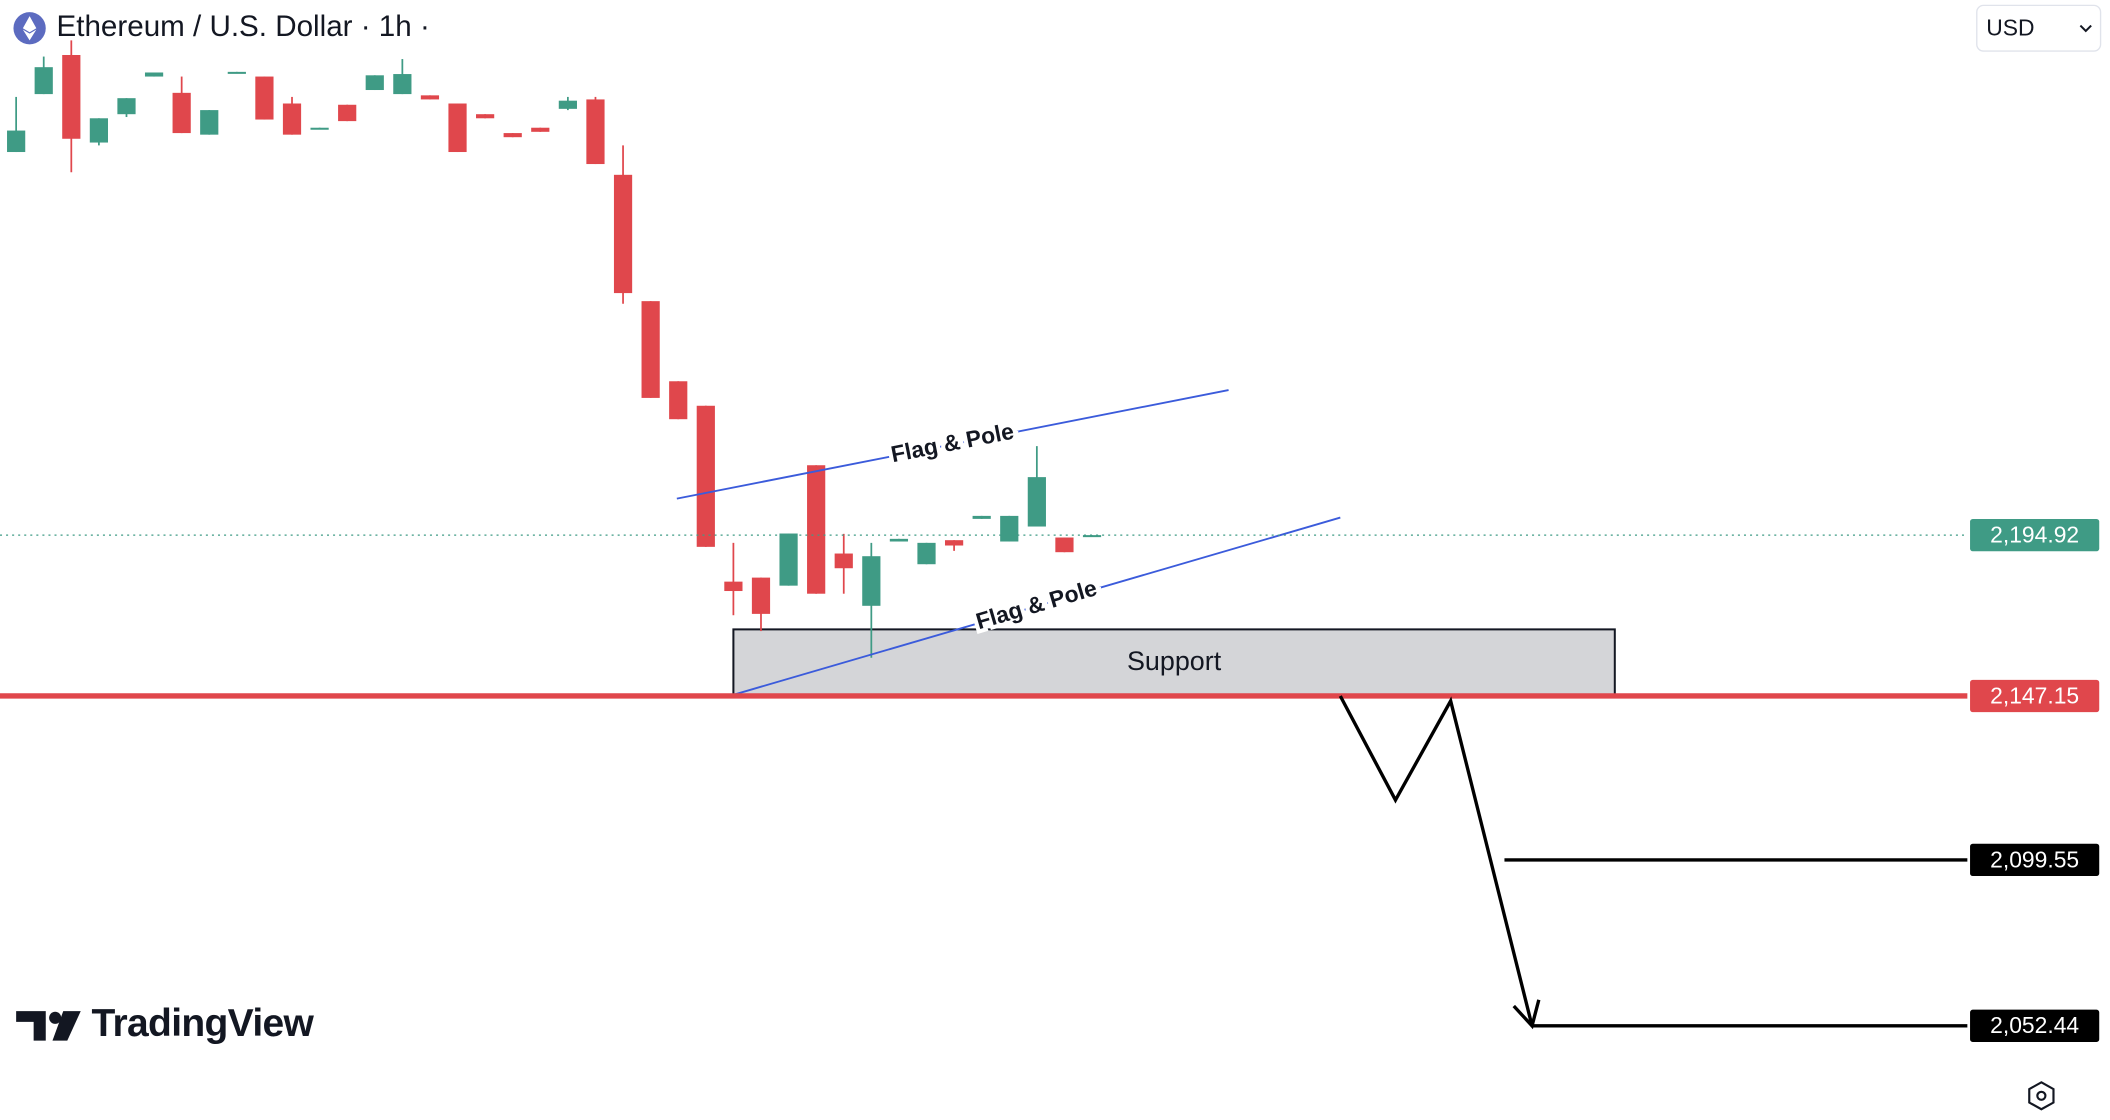 This screenshot has height=1120, width=2110. I want to click on support-zone, so click(1174, 662).